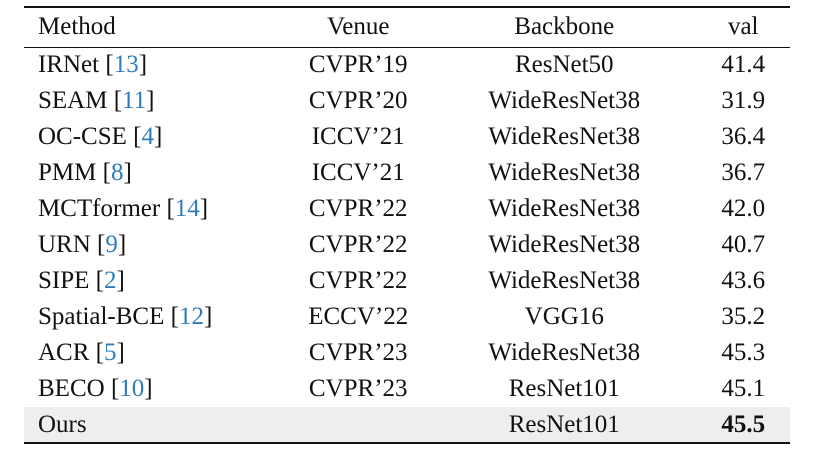  What do you see at coordinates (154, 173) in the screenshot?
I see `cell-method: PMM [8]` at bounding box center [154, 173].